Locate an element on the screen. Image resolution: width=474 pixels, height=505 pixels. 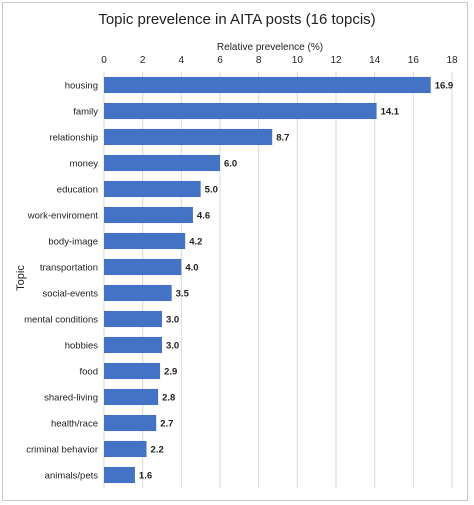
data-label: 16.9 is located at coordinates (444, 86).